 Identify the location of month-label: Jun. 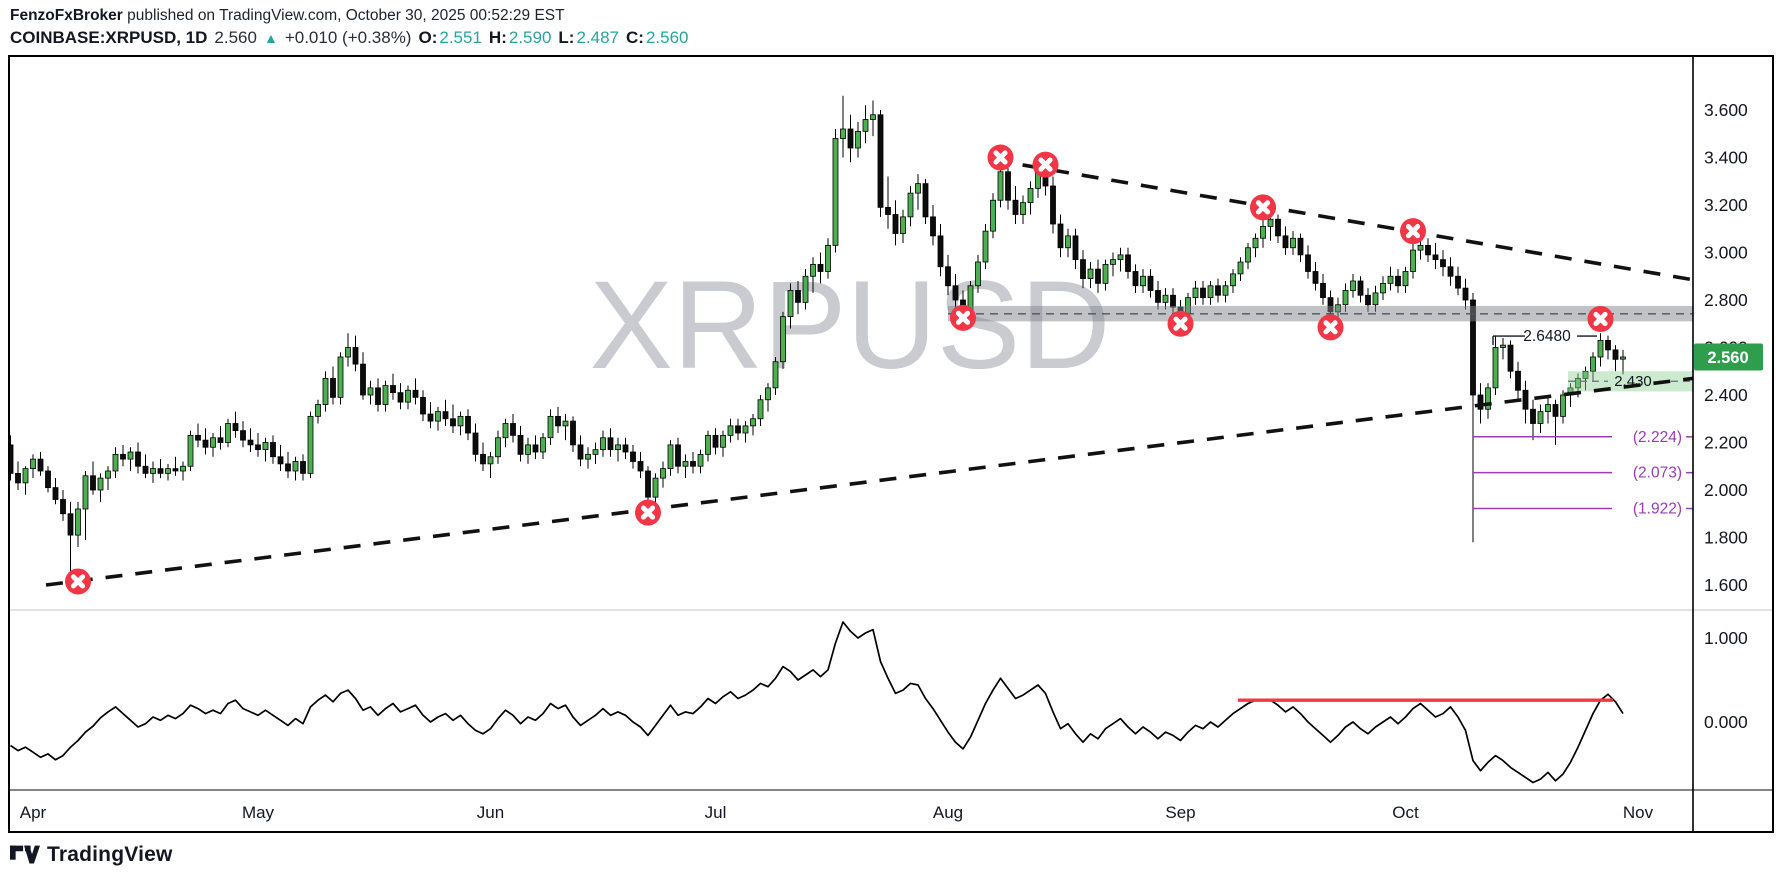
(490, 812).